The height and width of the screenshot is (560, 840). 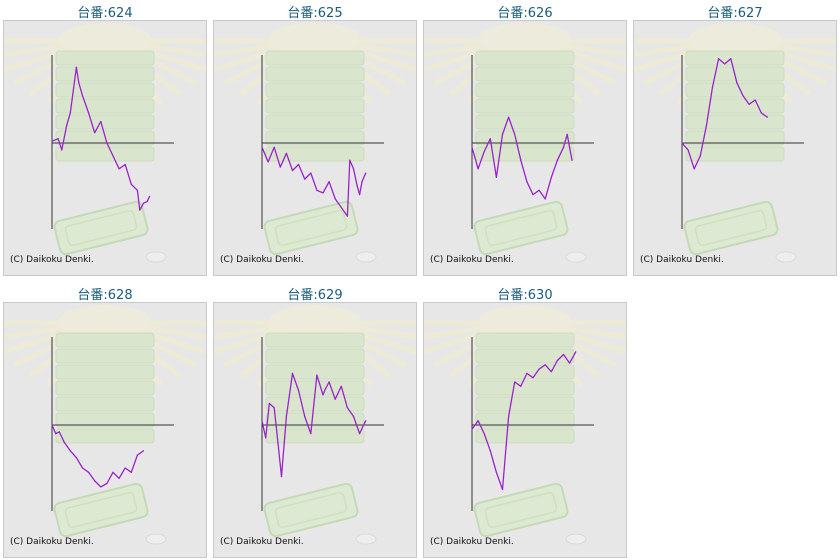 I want to click on machine-number-link: 台番:627, so click(x=735, y=13).